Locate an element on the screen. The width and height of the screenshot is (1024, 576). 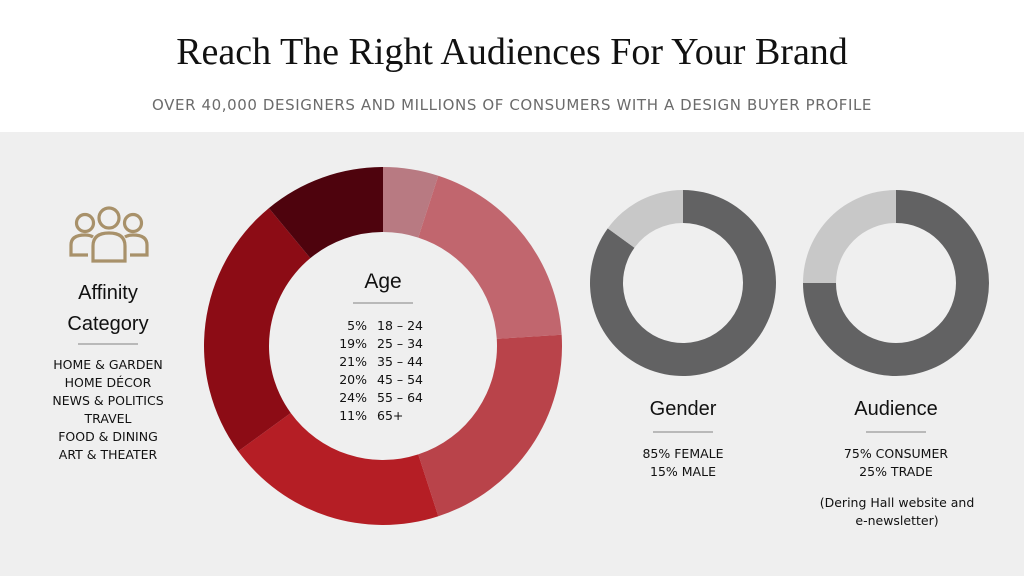
gender-female-stat: 85% FEMALE is located at coordinates (683, 453).